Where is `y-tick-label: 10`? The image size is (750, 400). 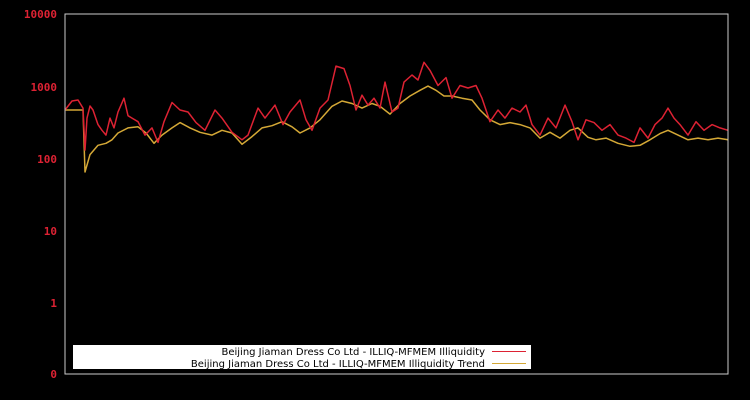
y-tick-label: 10 is located at coordinates (50, 231).